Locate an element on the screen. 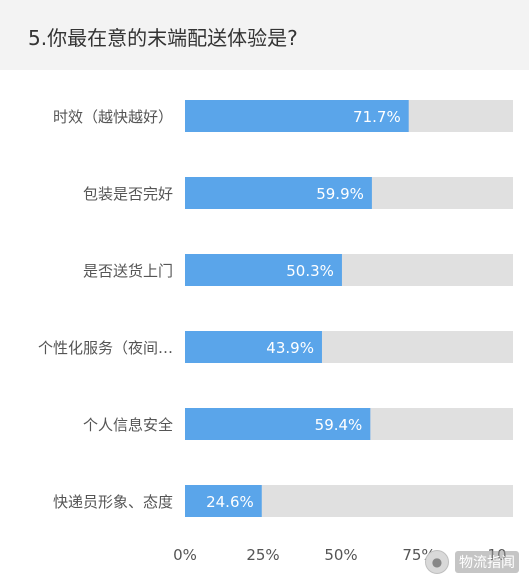  category-label: 时效（越快越好） is located at coordinates (113, 117).